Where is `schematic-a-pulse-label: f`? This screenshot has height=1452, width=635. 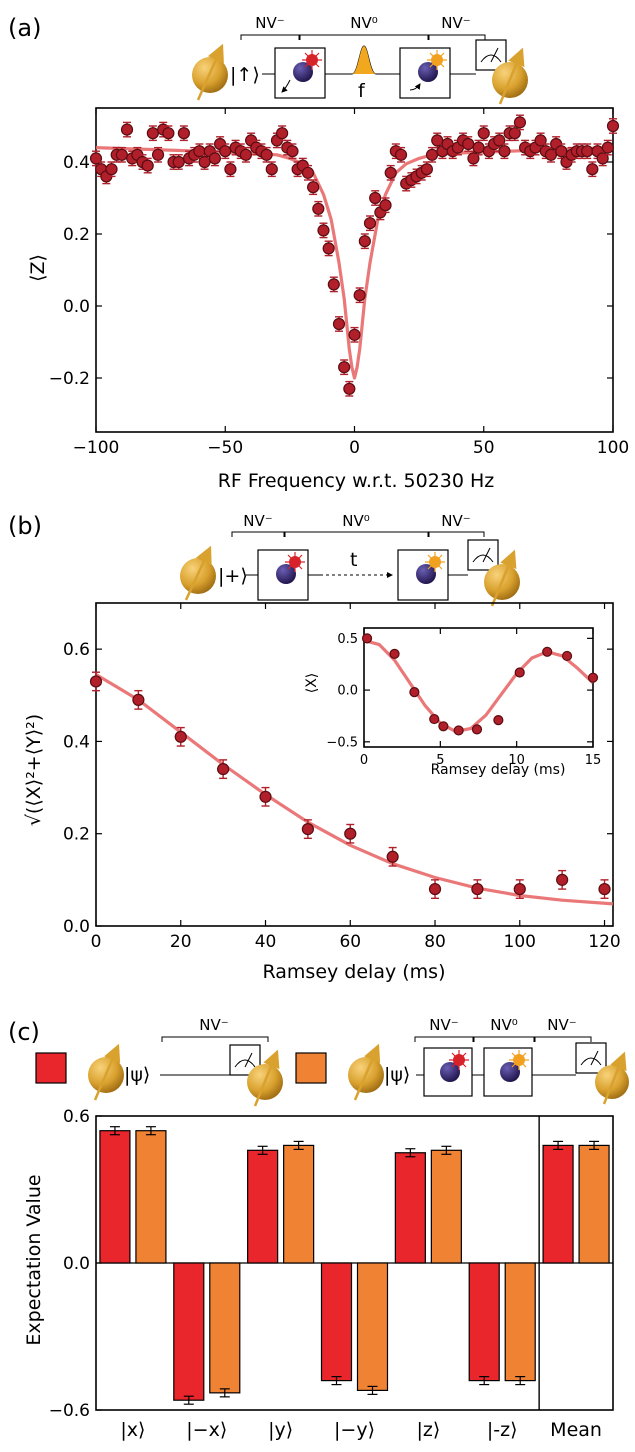
schematic-a-pulse-label: f is located at coordinates (362, 91).